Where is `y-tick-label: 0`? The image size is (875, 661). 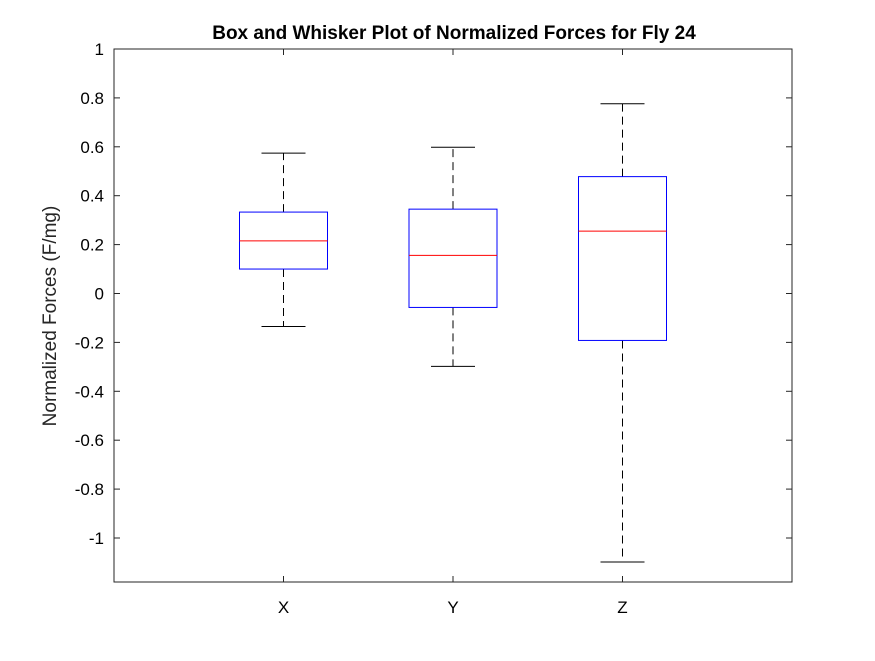 y-tick-label: 0 is located at coordinates (99, 293).